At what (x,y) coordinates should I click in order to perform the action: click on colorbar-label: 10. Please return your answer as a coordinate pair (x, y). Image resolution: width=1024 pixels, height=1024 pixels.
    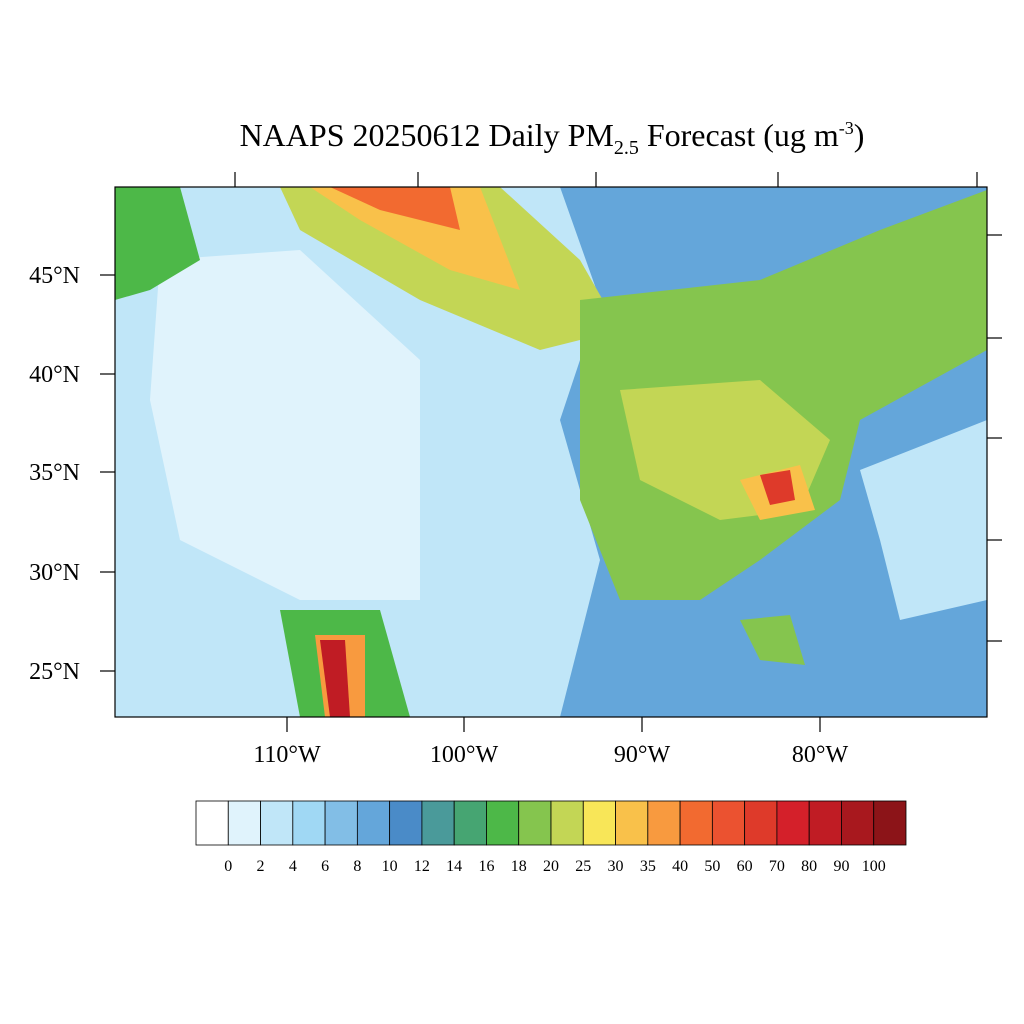
    Looking at the image, I should click on (390, 866).